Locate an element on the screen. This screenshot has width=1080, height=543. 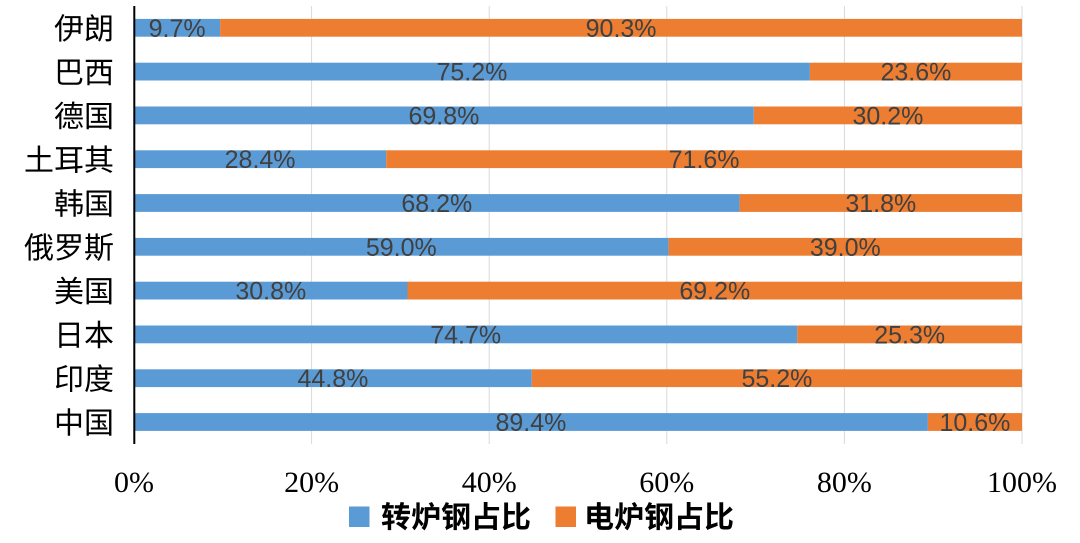
svg-text: 30.8% is located at coordinates (270, 292).